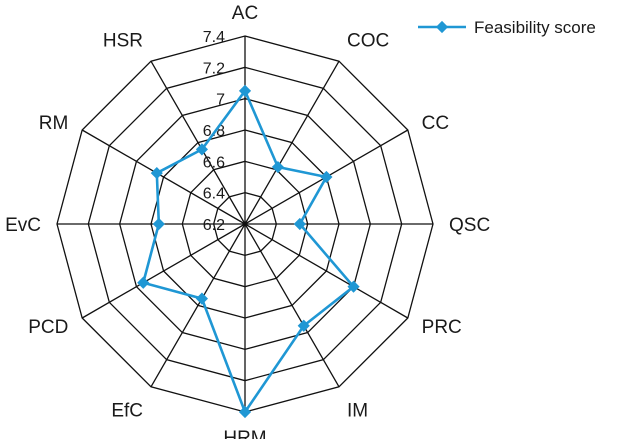  I want to click on tick-label: 7.4, so click(214, 37).